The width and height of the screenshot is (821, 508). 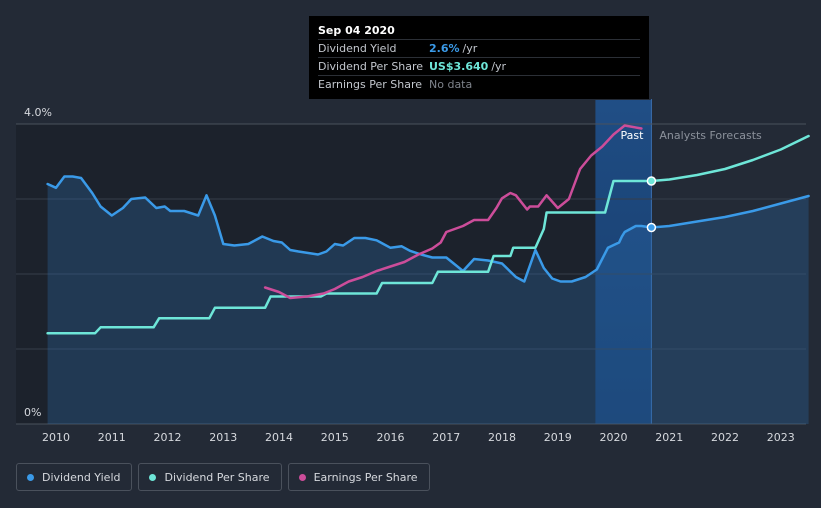 I want to click on legend-label: Earnings Per Share, so click(x=365, y=477).